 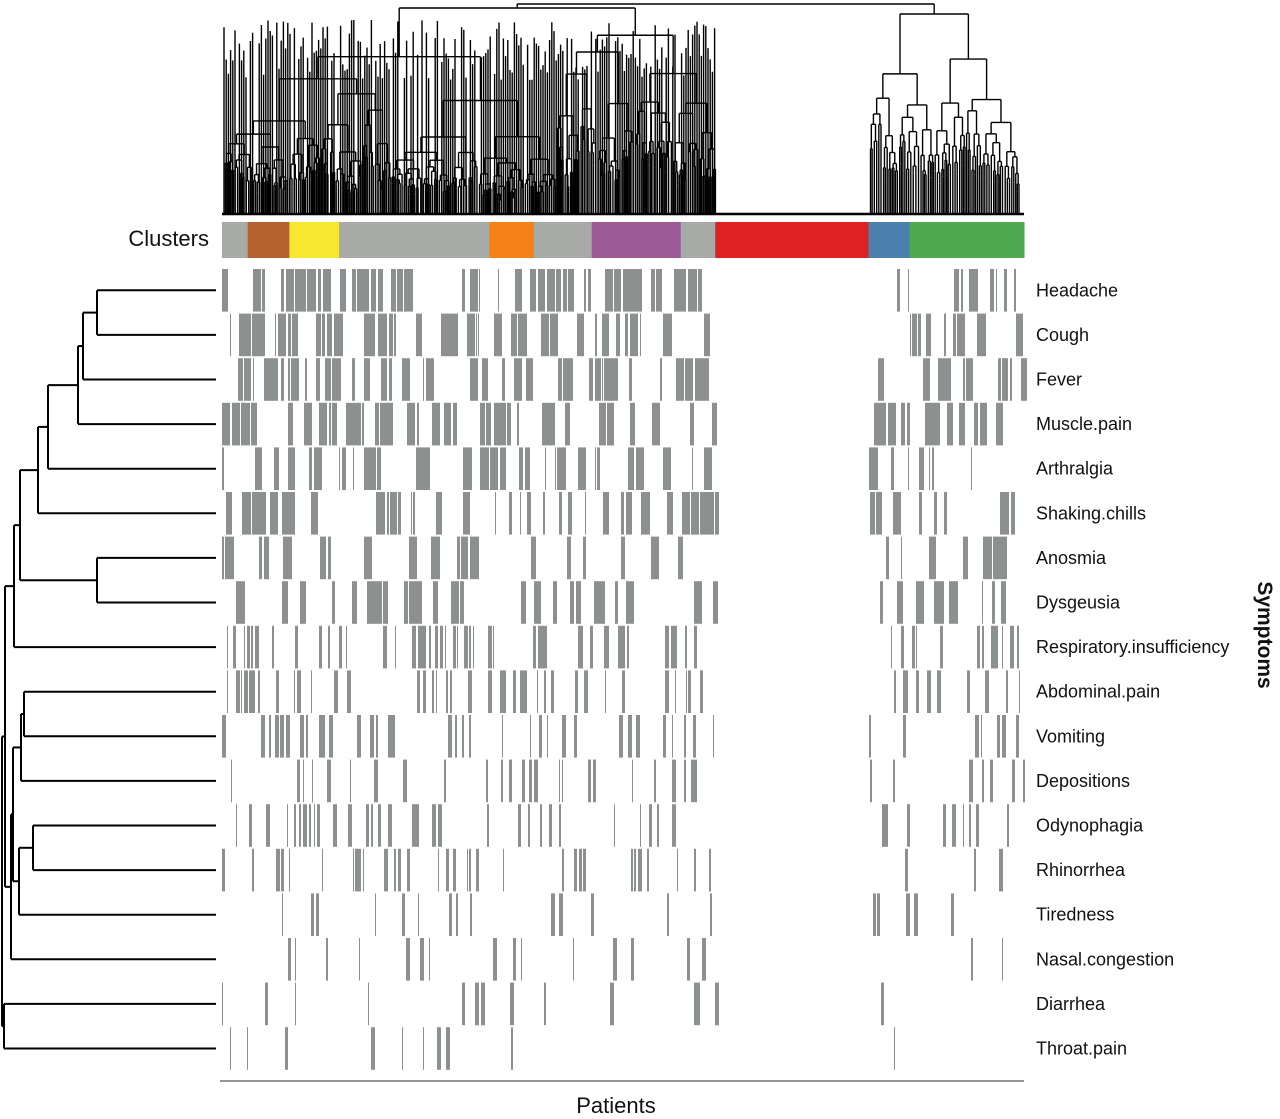 I want to click on column-dendrogram, so click(x=621, y=108).